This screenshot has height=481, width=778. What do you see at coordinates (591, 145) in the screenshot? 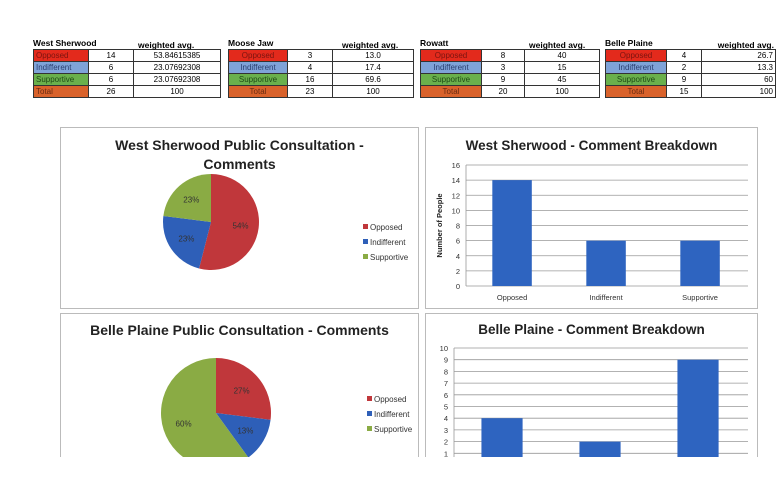
I see `chart-title: West Sherwood - Comment Breakdown` at bounding box center [591, 145].